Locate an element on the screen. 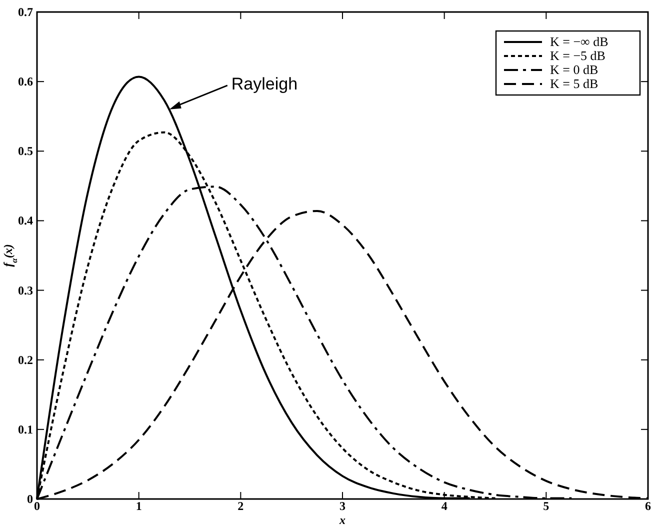 This screenshot has height=525, width=652. legend-label: K = 5 dB is located at coordinates (574, 83).